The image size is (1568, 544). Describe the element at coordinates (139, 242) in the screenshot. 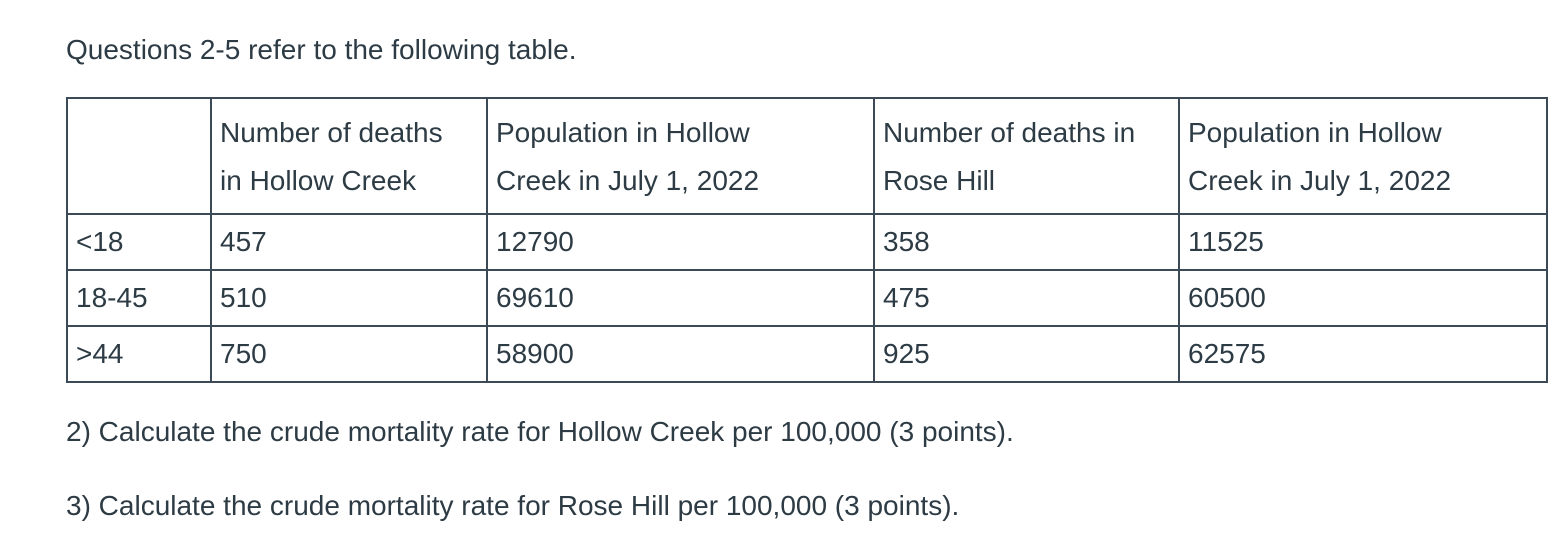

I see `row-label-cell: <18` at that location.